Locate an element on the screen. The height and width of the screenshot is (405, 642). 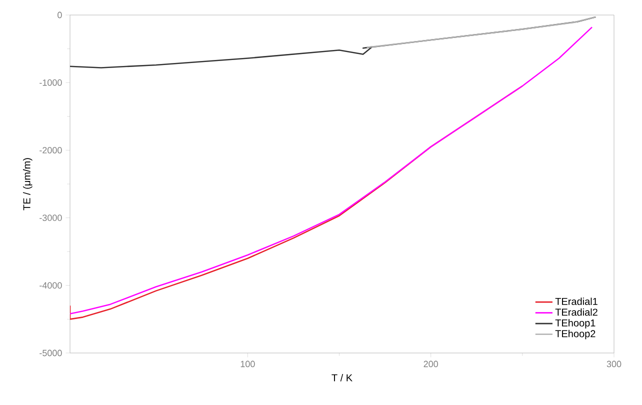
legend-label: TEradial2 is located at coordinates (576, 312).